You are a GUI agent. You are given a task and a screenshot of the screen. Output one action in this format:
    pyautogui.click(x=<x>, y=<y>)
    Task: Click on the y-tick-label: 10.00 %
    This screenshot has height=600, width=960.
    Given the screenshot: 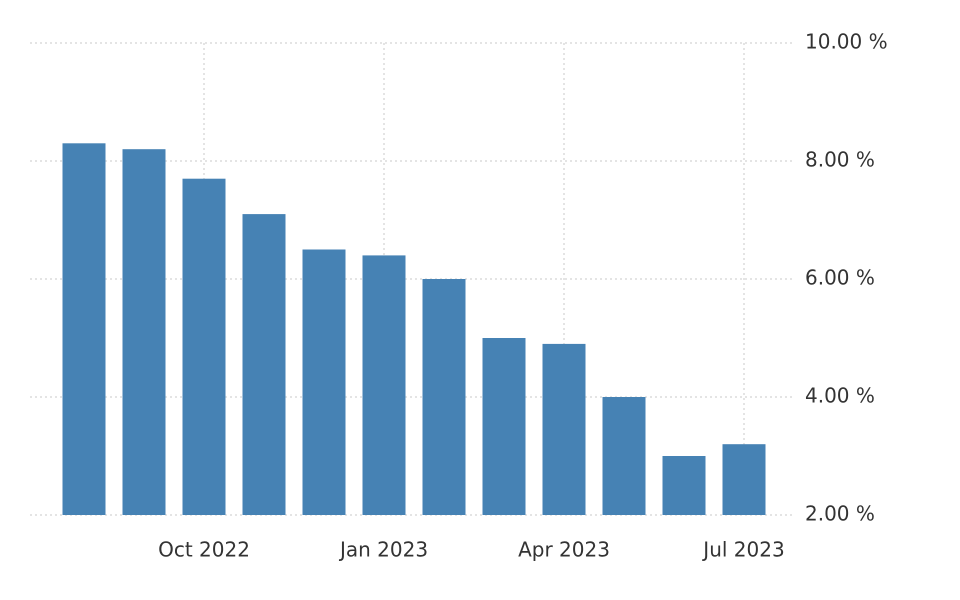 What is the action you would take?
    pyautogui.click(x=846, y=42)
    